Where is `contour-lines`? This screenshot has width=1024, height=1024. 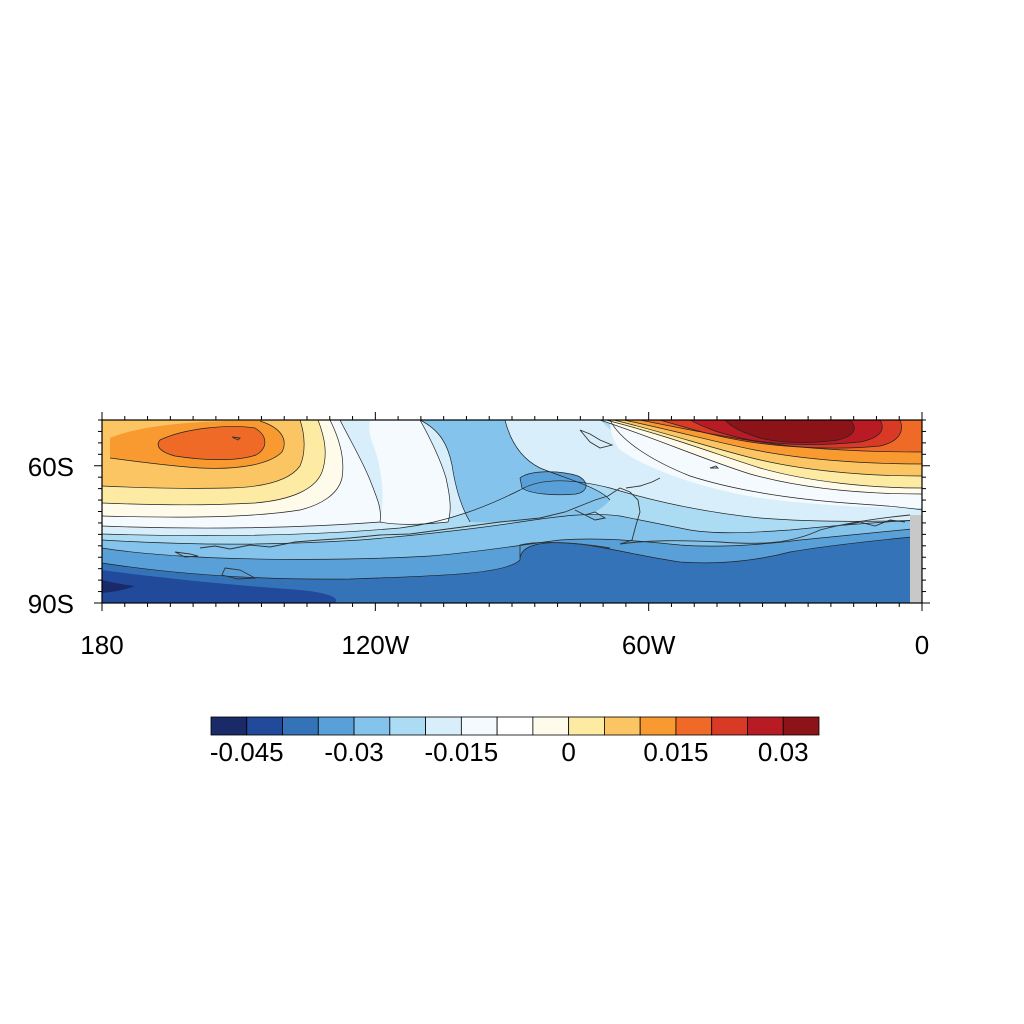
contour-lines is located at coordinates (512, 500).